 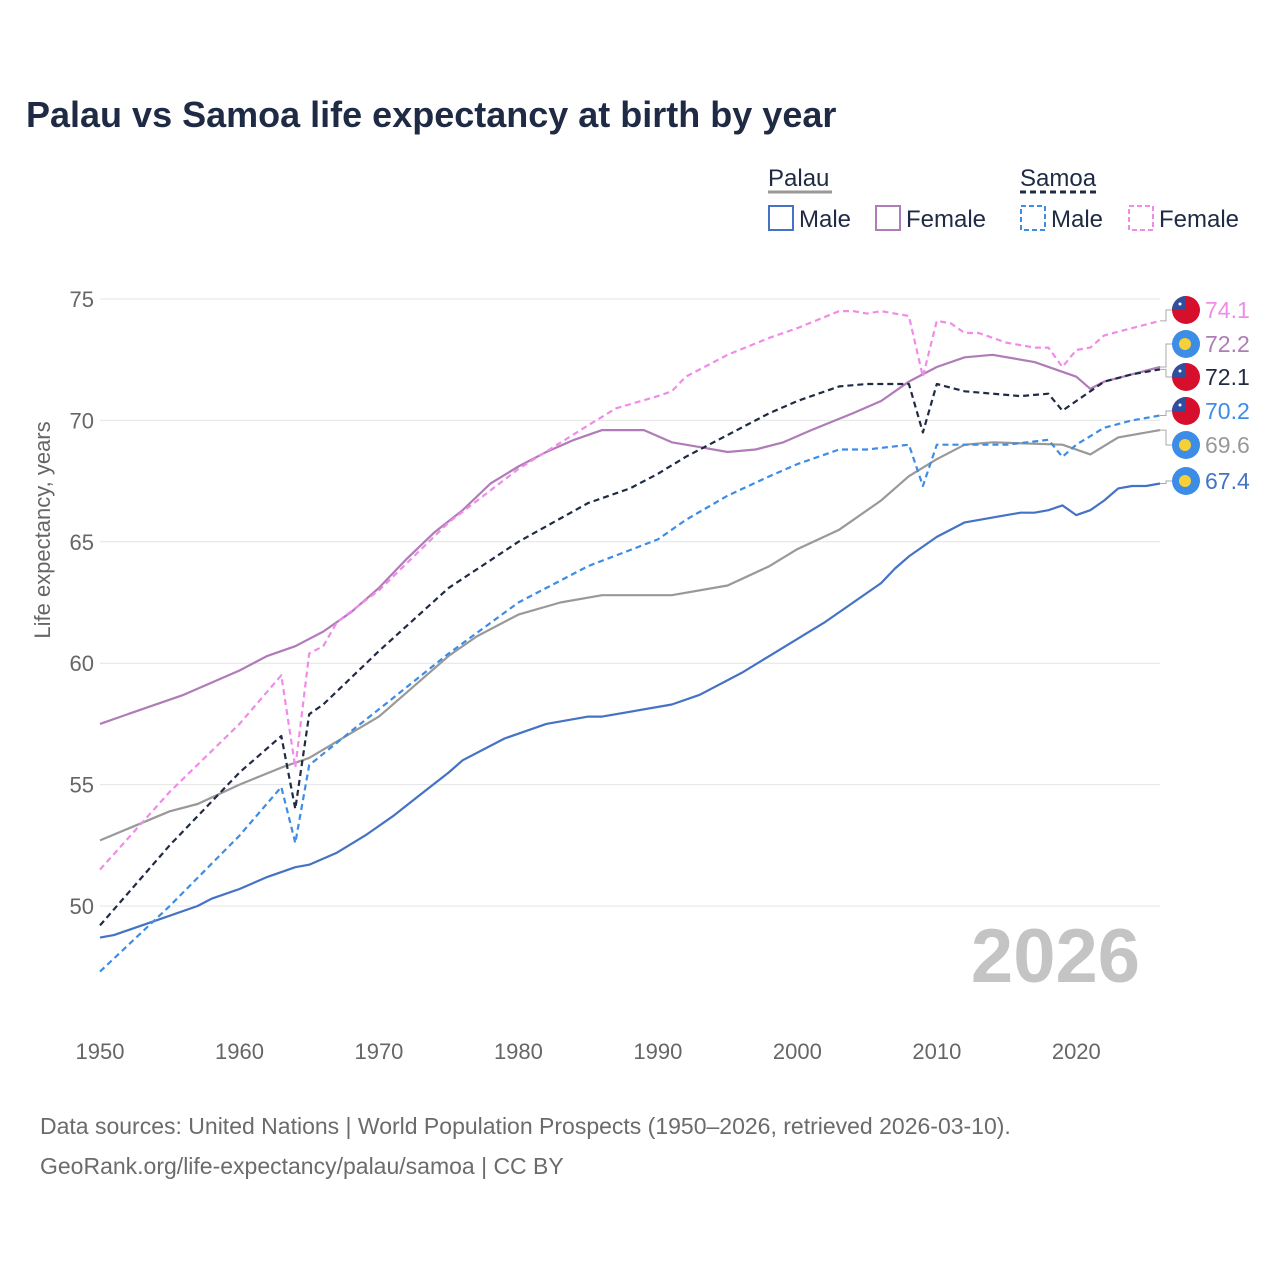 I want to click on end-label-samoa-total: 72.1, so click(x=1227, y=377).